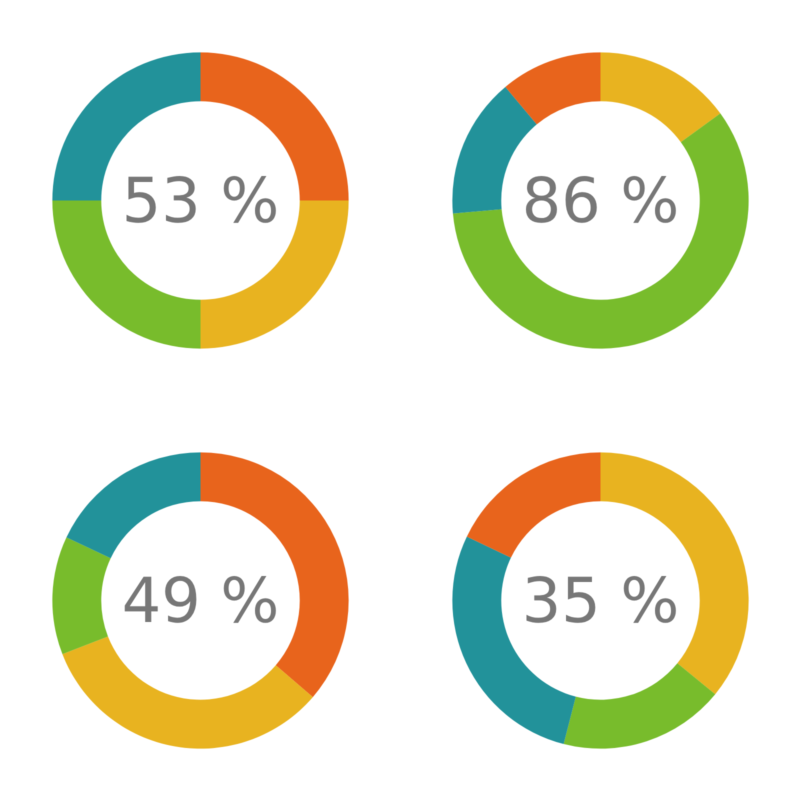 Image resolution: width=800 pixels, height=800 pixels. Describe the element at coordinates (201, 200) in the screenshot. I see `text: 53 %` at that location.